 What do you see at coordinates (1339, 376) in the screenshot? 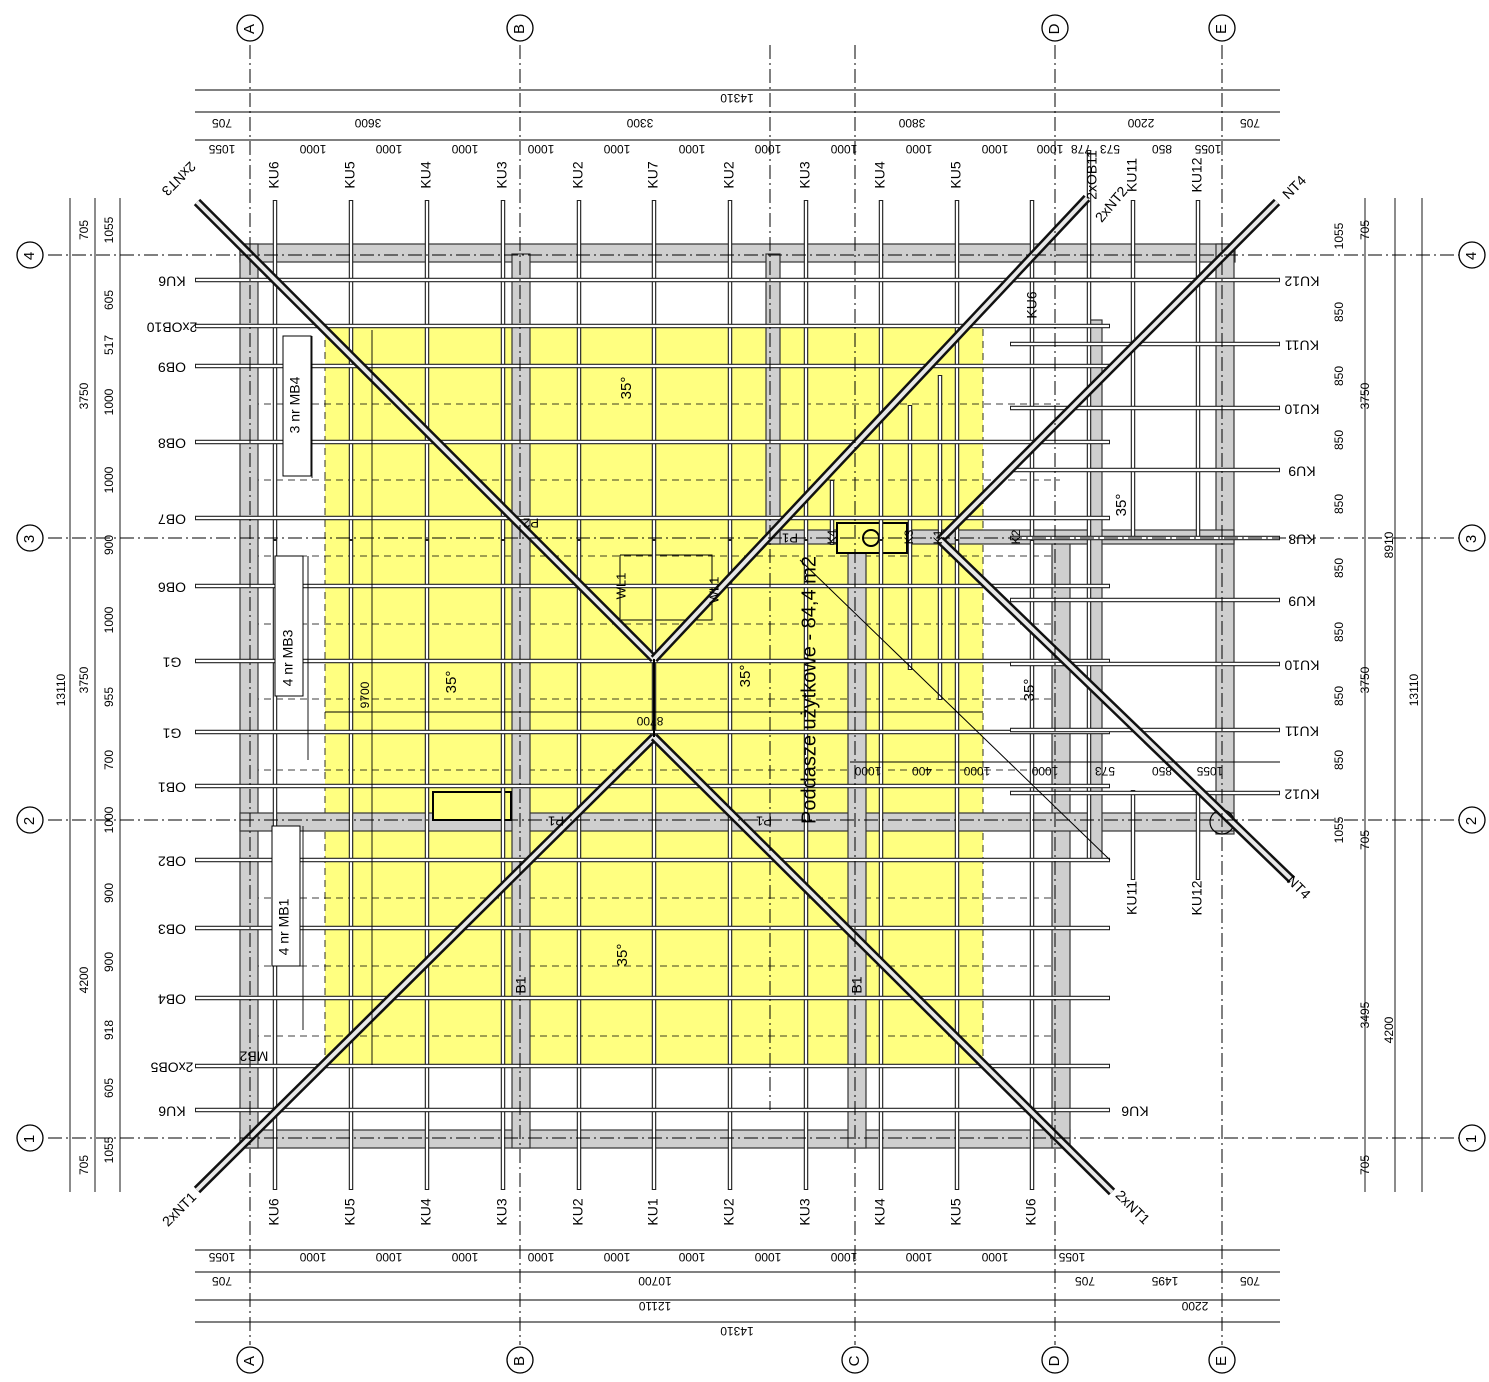
I see `dim-right-sp-2: 850` at bounding box center [1339, 376].